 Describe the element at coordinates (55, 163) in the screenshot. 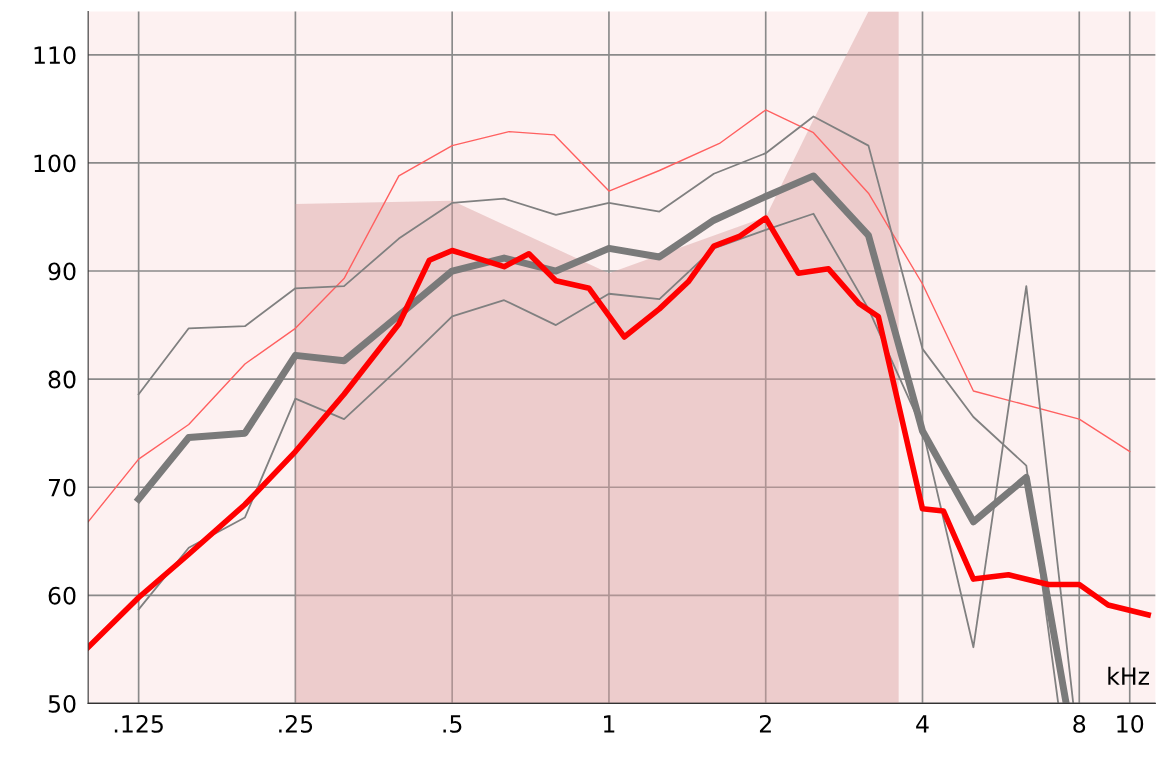

I see `y-tick-label: 100` at that location.